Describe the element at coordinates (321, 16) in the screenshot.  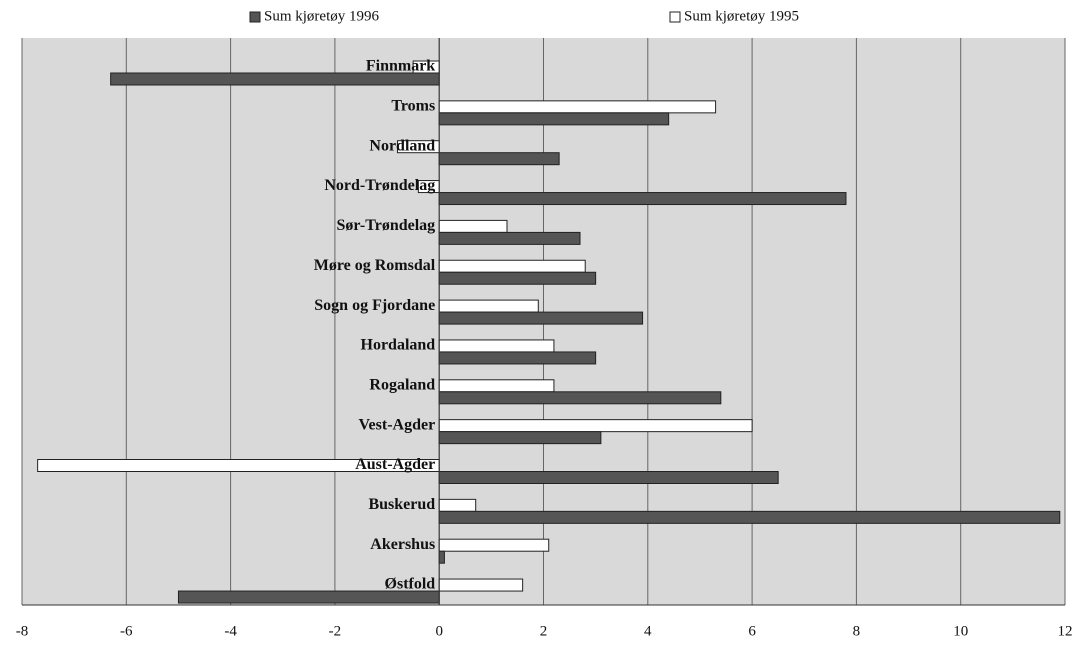
I see `legend-label: Sum kjøretøy 1996` at that location.